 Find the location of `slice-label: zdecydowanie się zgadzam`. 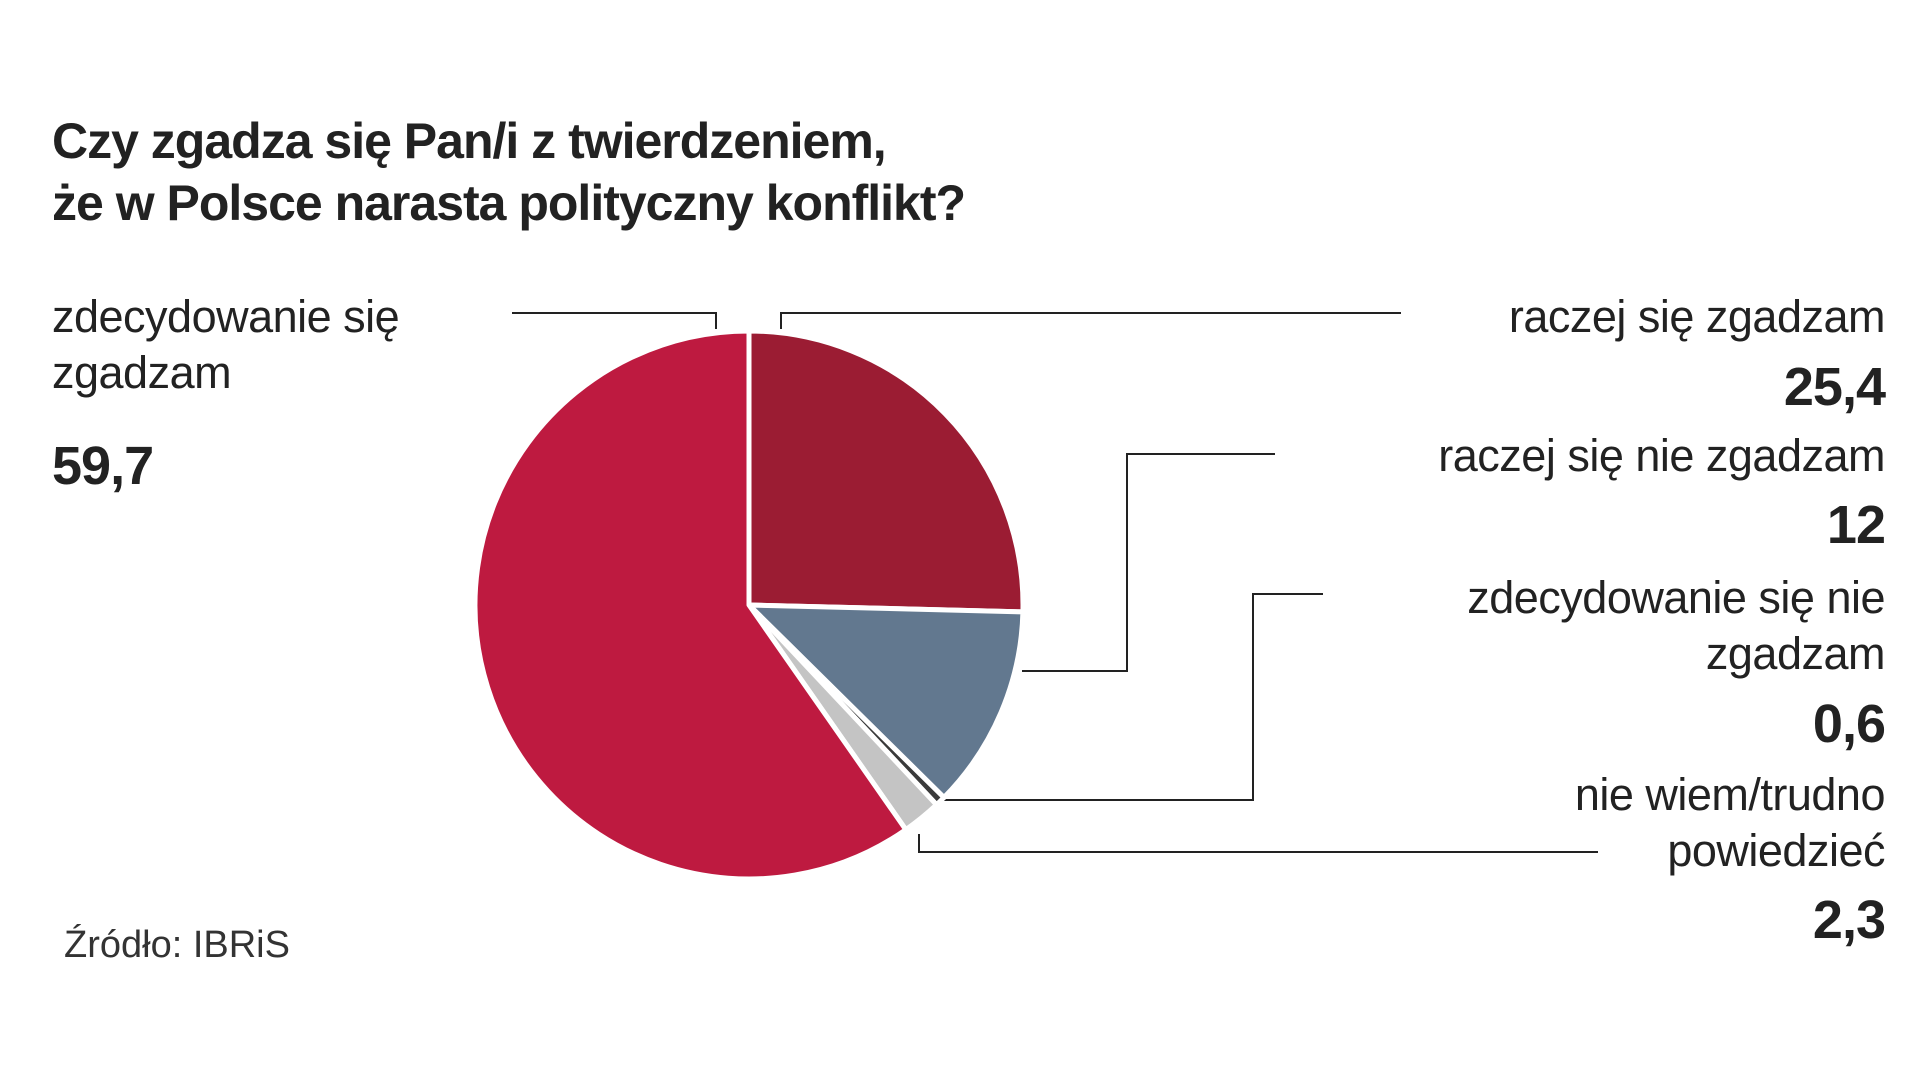

slice-label: zdecydowanie się zgadzam is located at coordinates (226, 344).